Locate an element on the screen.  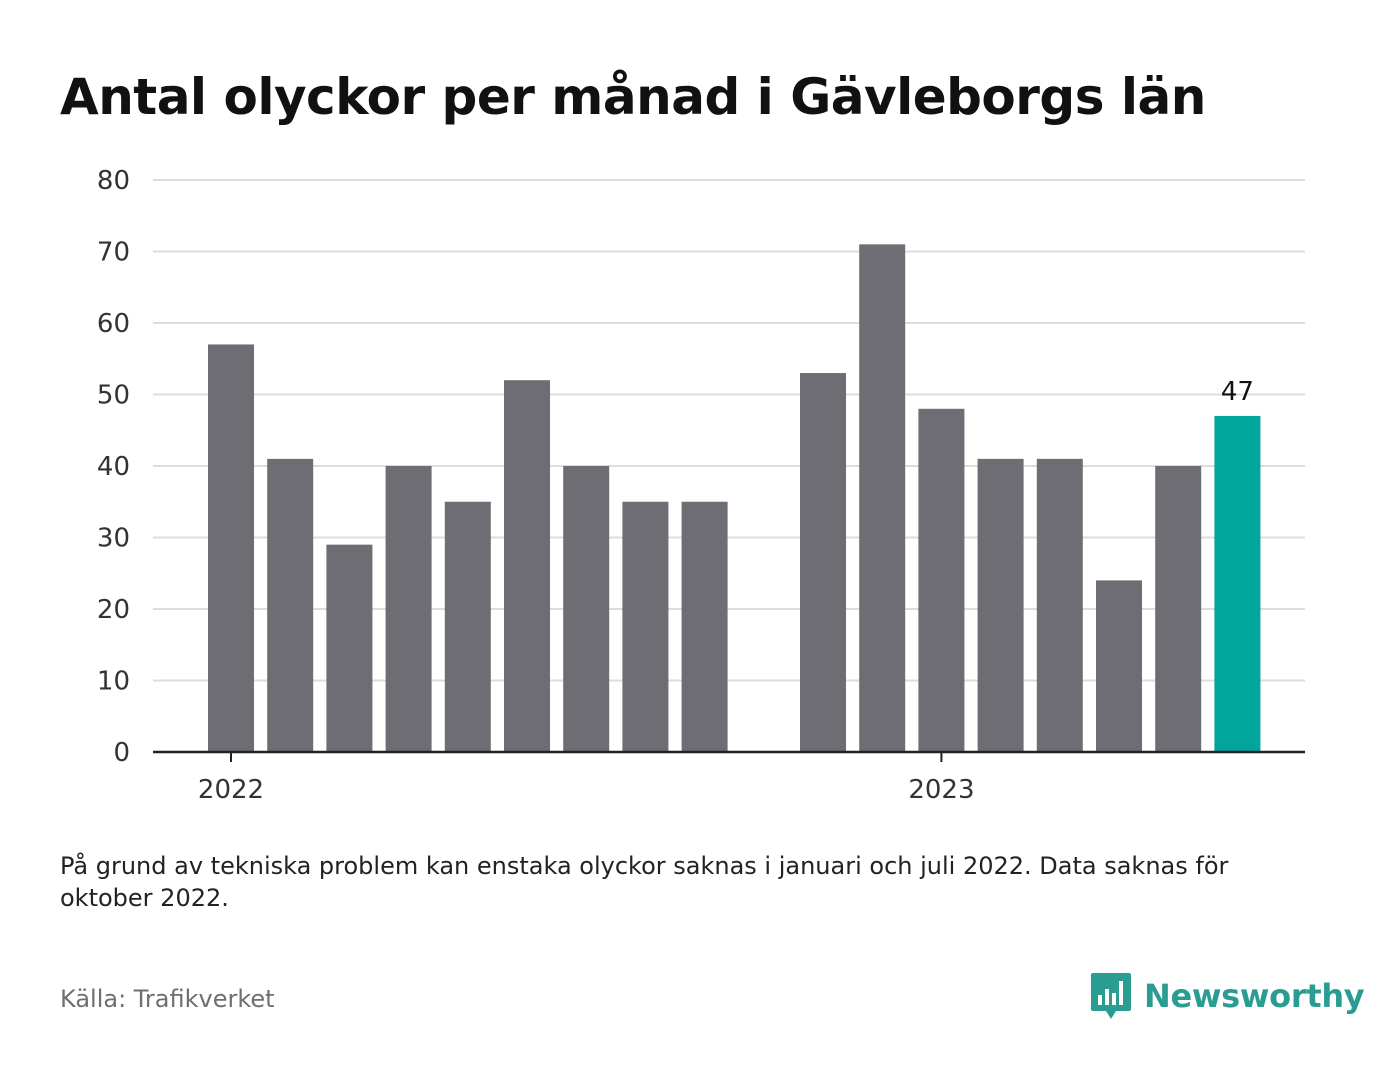
brand-logo: Newsworthy is located at coordinates (1227, 996).